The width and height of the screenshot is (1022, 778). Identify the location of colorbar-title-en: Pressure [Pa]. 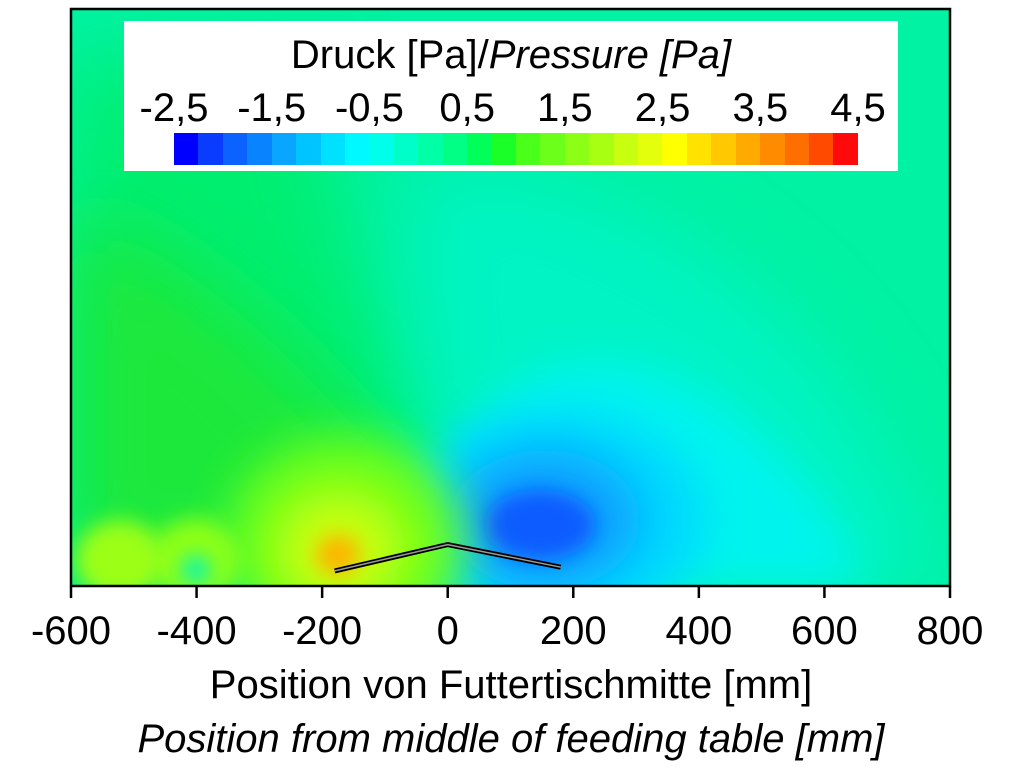
(610, 55).